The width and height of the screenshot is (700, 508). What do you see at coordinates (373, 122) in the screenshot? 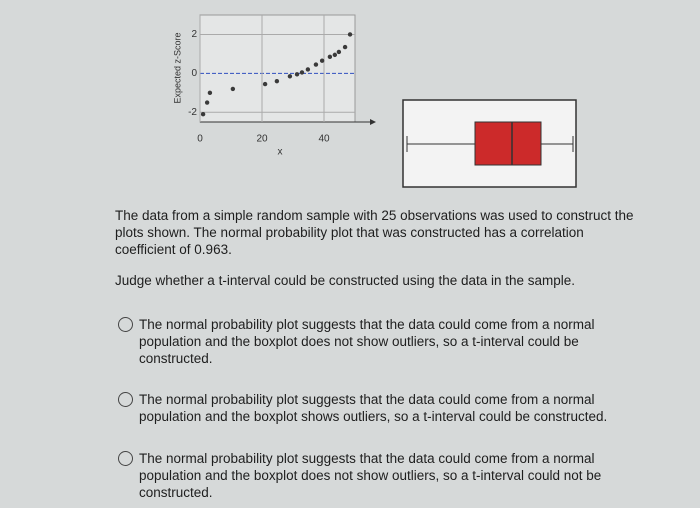
I see `x-axis-arrow` at bounding box center [373, 122].